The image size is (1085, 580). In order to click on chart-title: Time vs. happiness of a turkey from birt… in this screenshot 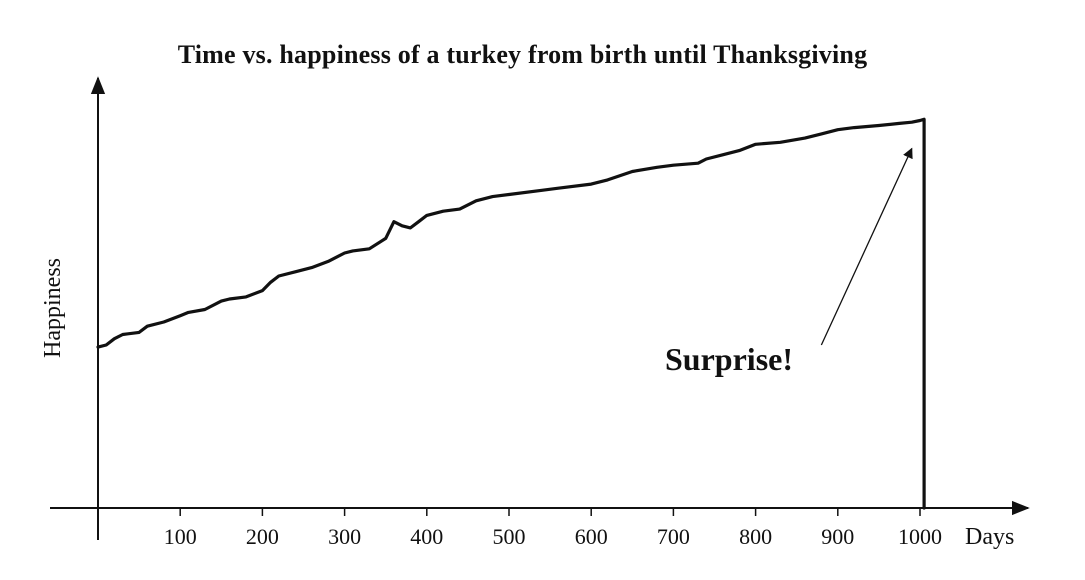, I will do `click(522, 54)`.